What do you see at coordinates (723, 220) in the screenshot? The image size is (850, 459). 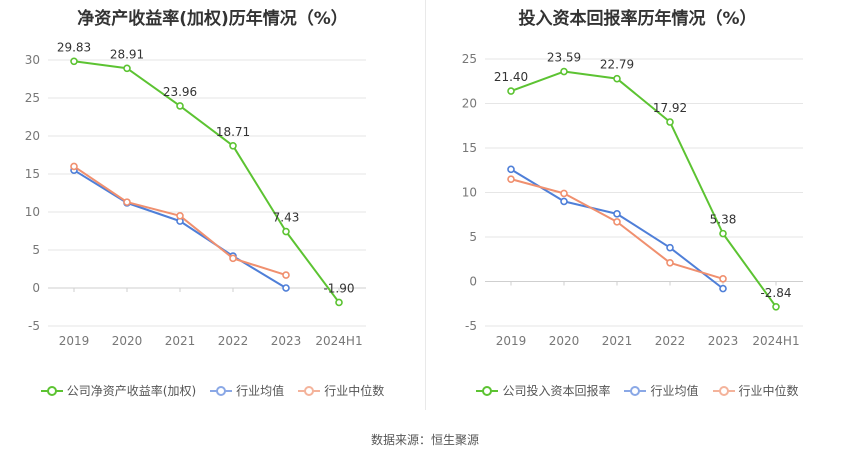 I see `data-label: 5.38` at bounding box center [723, 220].